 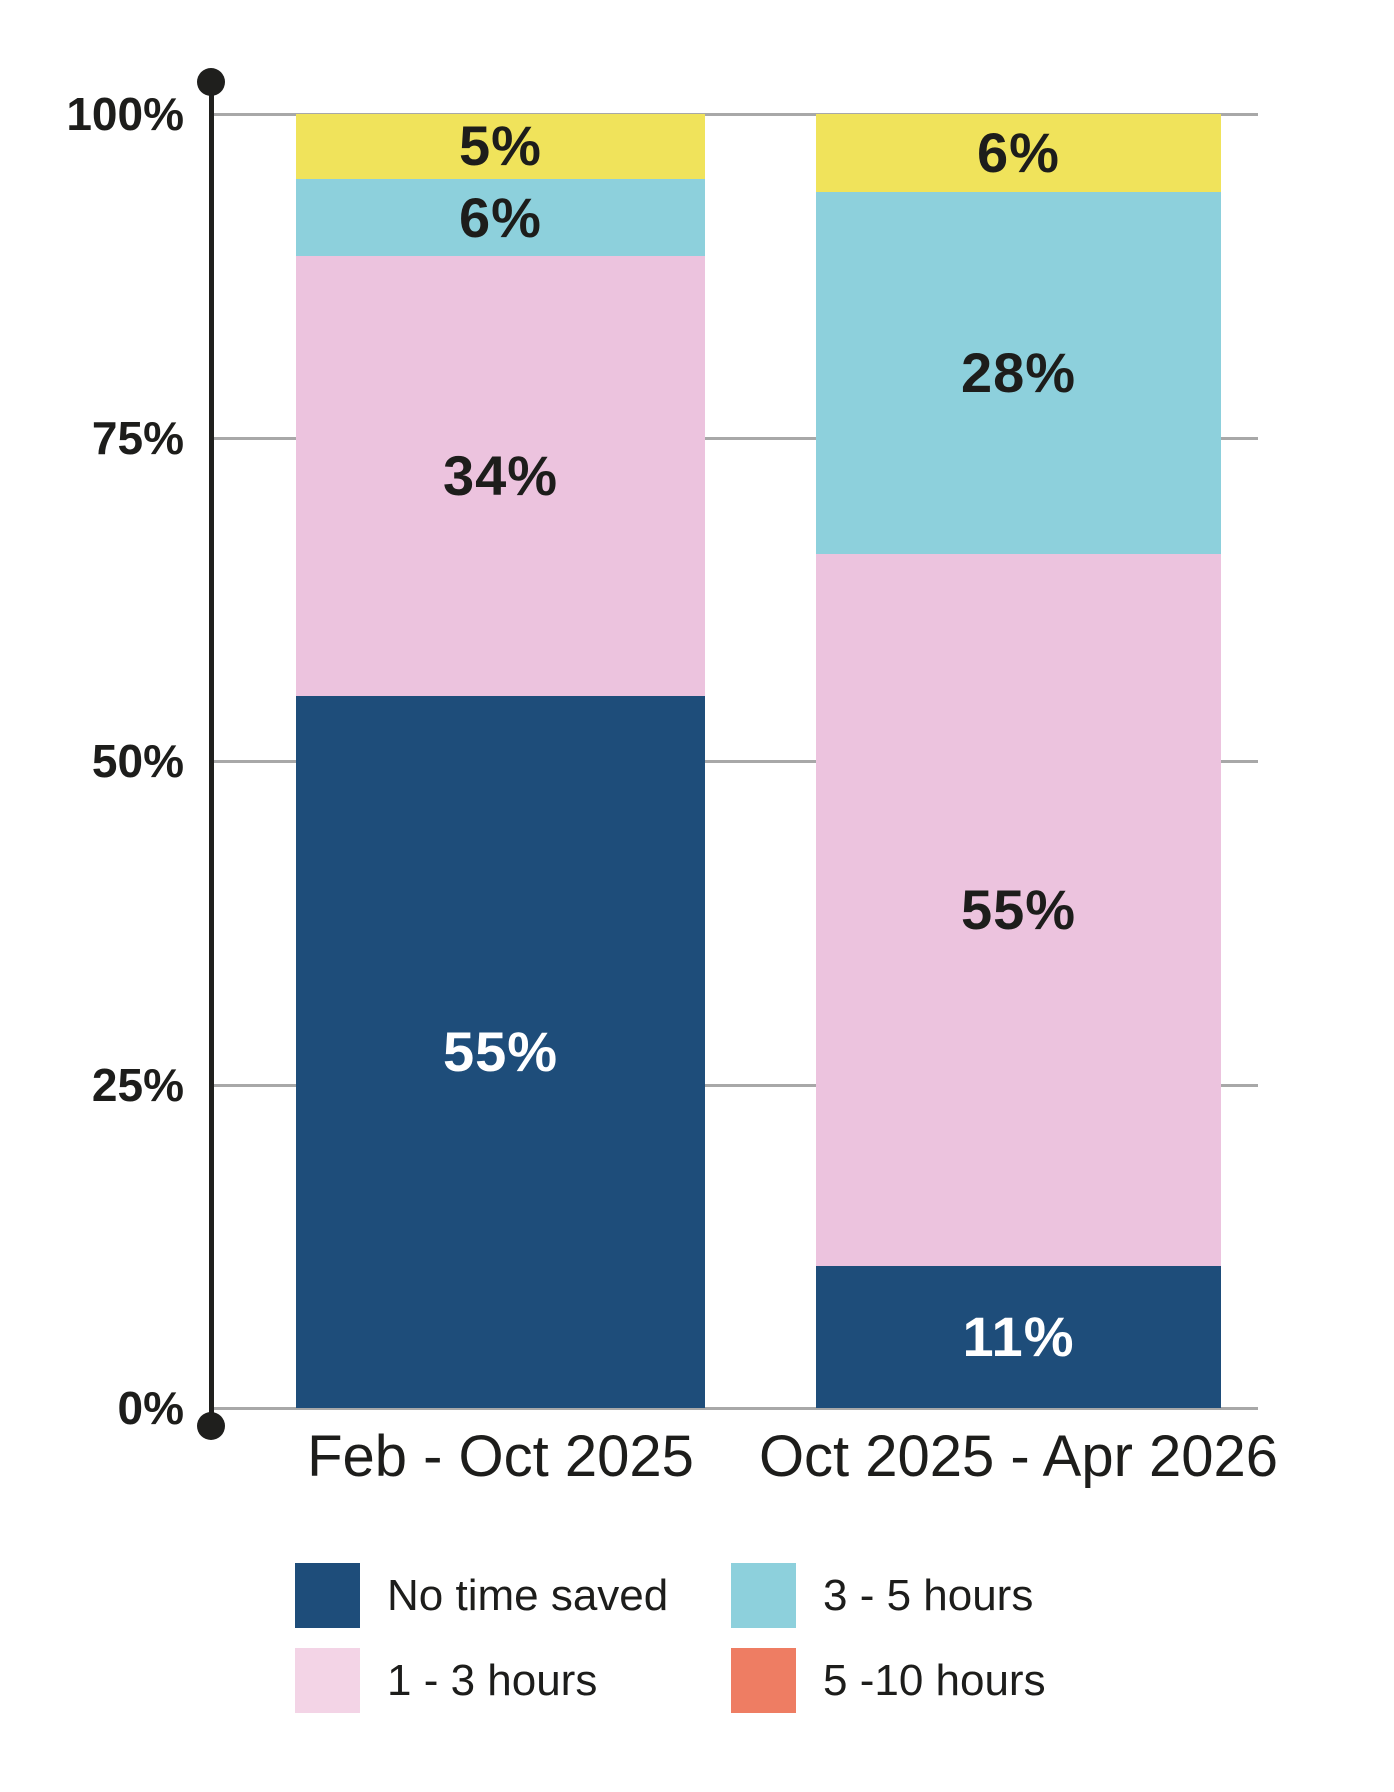 What do you see at coordinates (137, 761) in the screenshot?
I see `y-axis-tick-label-50: 50%` at bounding box center [137, 761].